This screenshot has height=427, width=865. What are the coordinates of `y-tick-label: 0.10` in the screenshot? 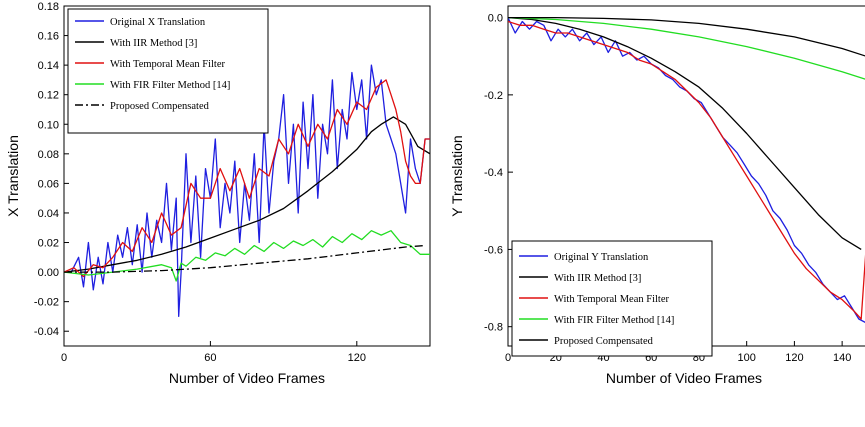 It's located at (48, 125).